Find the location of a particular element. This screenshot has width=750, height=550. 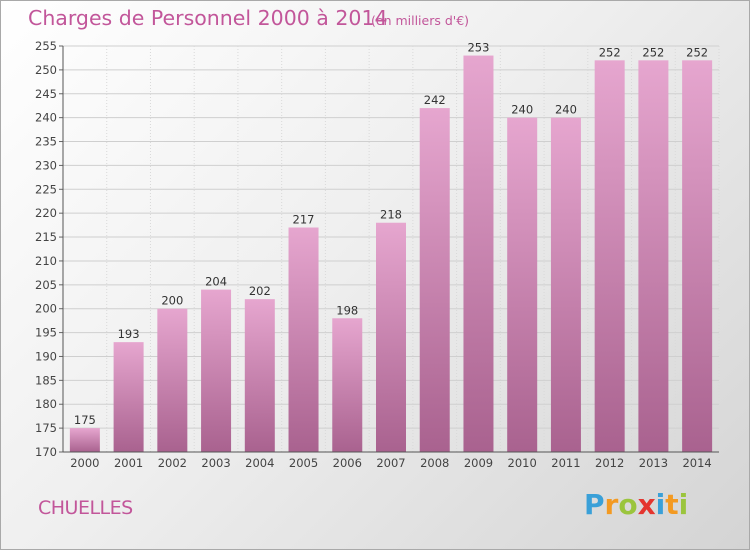

bar-2007 is located at coordinates (391, 337).